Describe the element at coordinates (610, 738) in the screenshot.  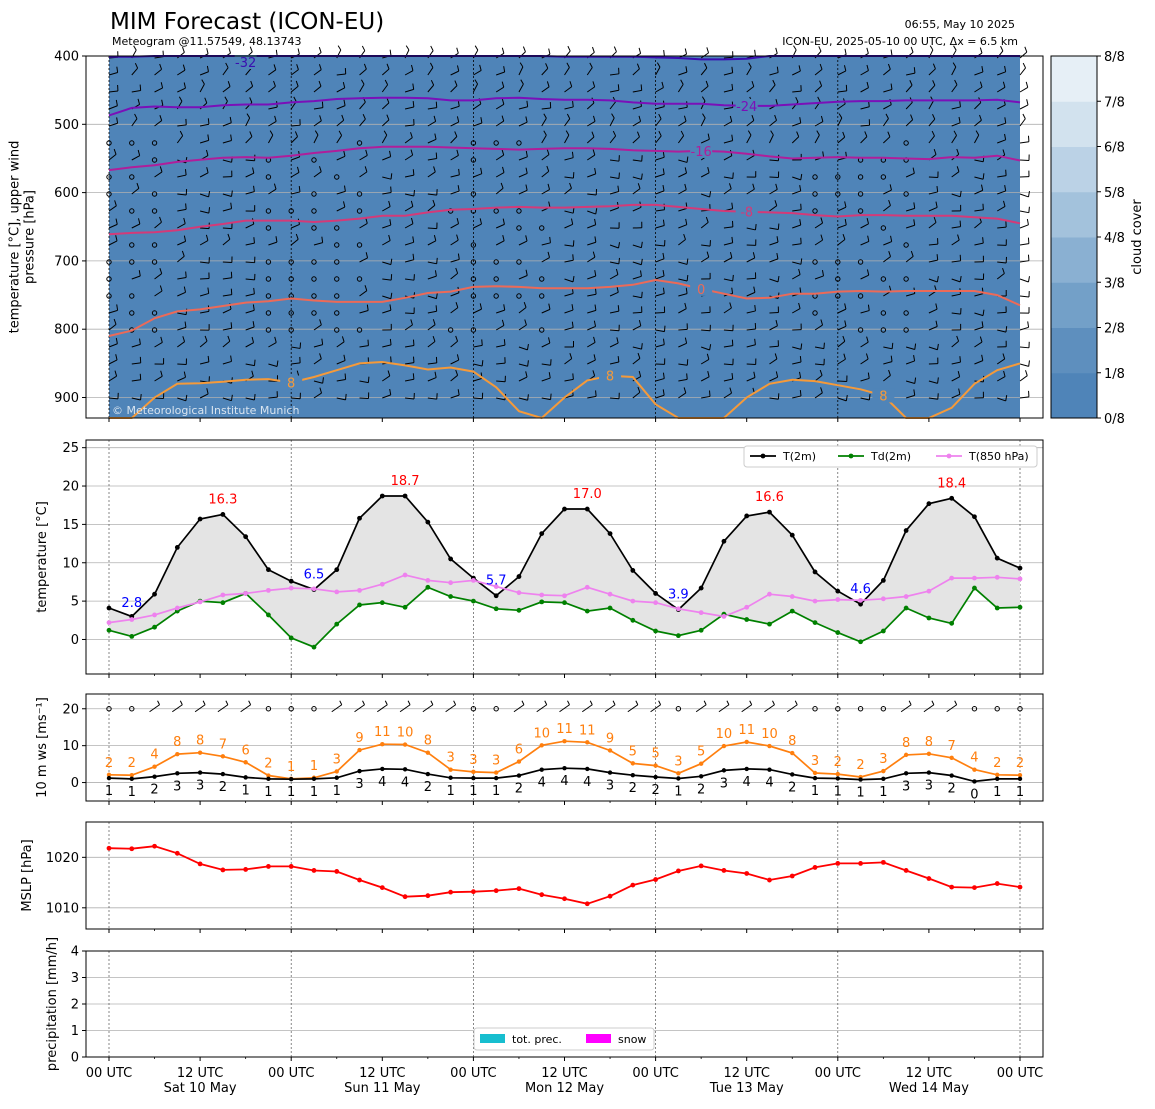
I see `gust-value-label: 9` at that location.